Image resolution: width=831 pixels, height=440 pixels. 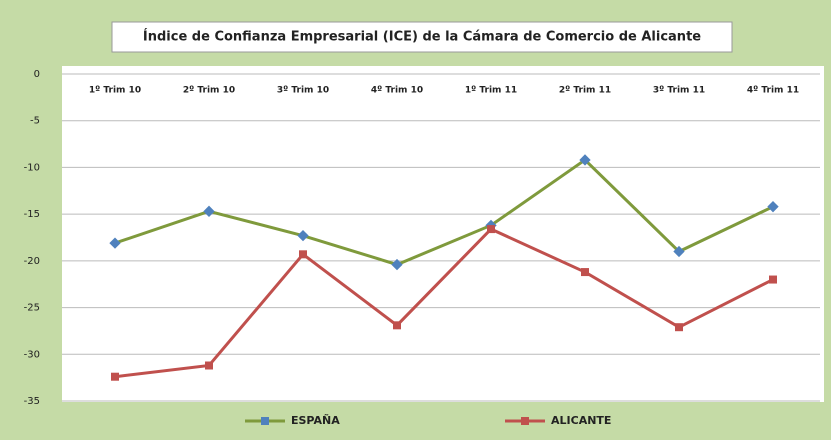 What do you see at coordinates (35, 121) in the screenshot?
I see `y-tick-label: -5` at bounding box center [35, 121].